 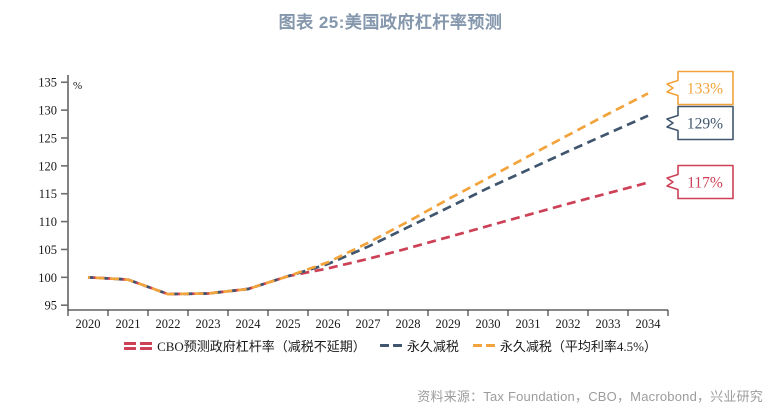 What do you see at coordinates (77, 86) in the screenshot?
I see `y-axis-unit: %` at bounding box center [77, 86].